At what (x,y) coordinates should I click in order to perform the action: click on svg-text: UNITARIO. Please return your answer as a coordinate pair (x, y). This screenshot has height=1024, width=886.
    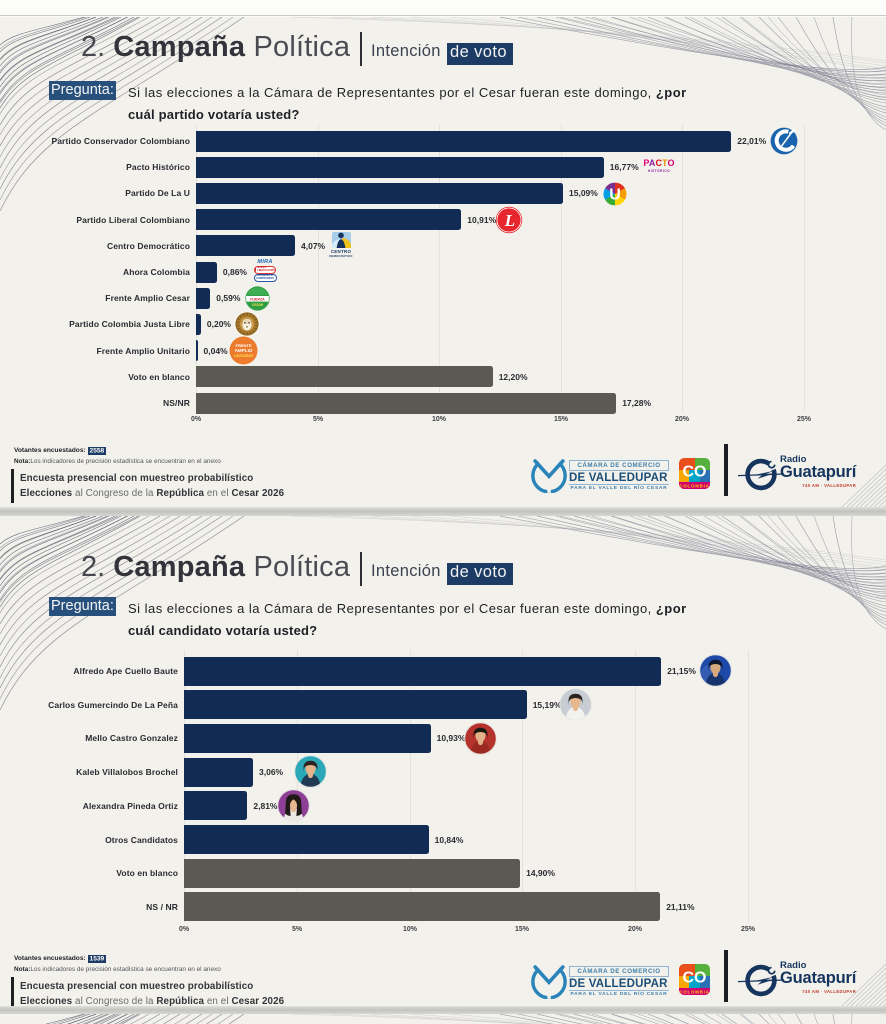
    Looking at the image, I should click on (243, 355).